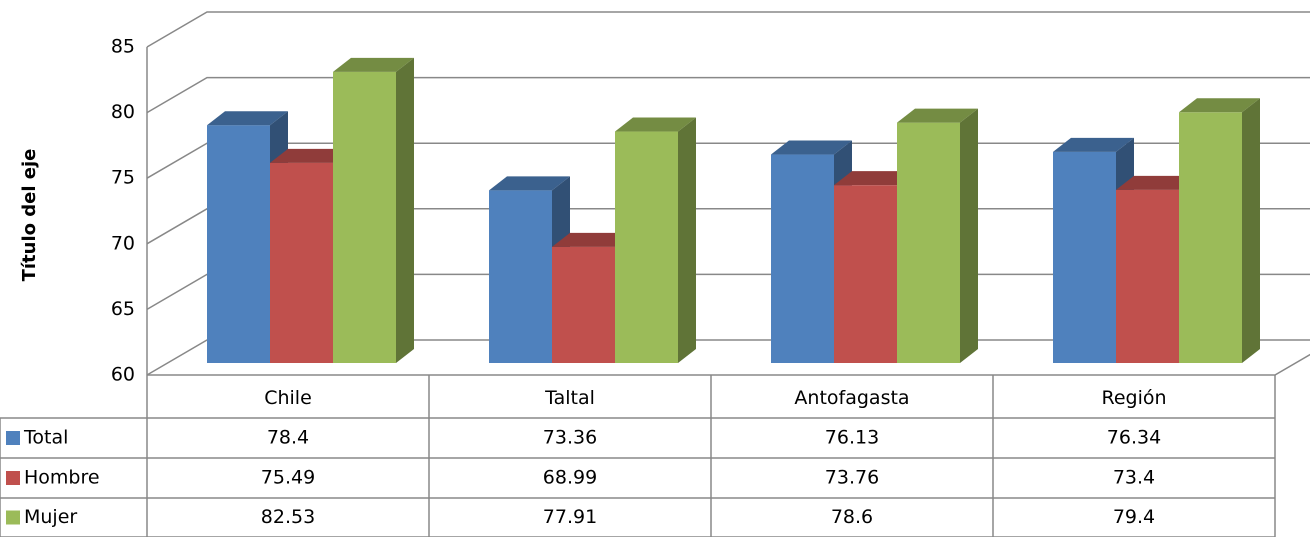  What do you see at coordinates (29, 215) in the screenshot?
I see `y-axis-title: Título del eje` at bounding box center [29, 215].